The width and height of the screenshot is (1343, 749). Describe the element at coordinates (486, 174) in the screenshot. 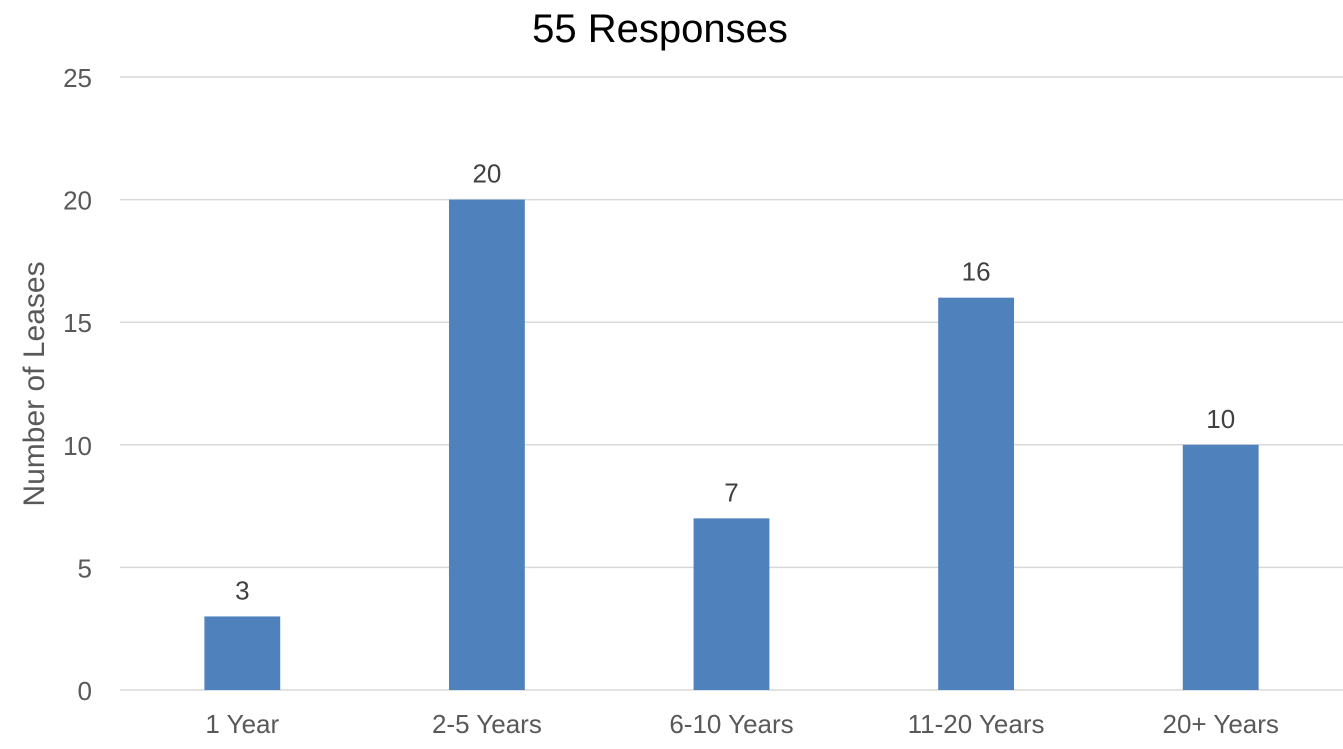

I see `data-label: 20` at that location.